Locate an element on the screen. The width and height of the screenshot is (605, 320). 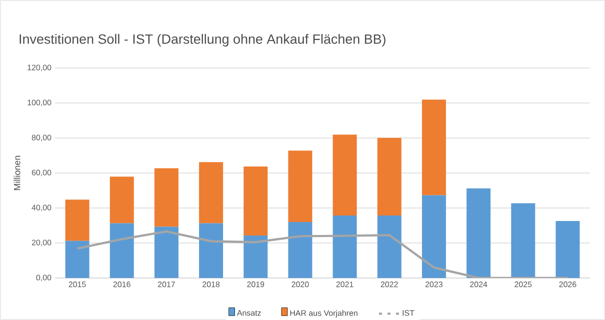
chart-title: Investitionen Soll - IST (Darstellung ohne Ankauf Flächen BB) is located at coordinates (203, 40).